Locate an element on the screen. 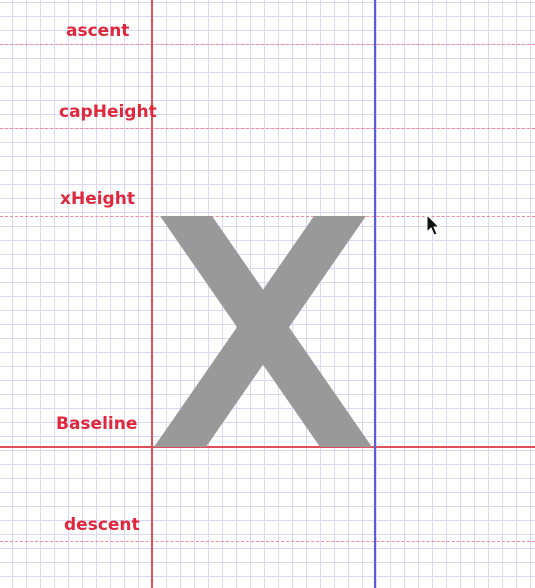  mouse-pointer-icon is located at coordinates (433, 225).